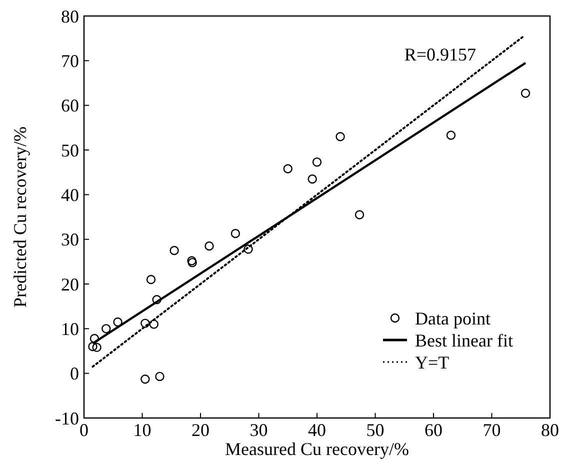 The width and height of the screenshot is (571, 470). What do you see at coordinates (440, 54) in the screenshot?
I see `annotation: R=0.9157` at bounding box center [440, 54].